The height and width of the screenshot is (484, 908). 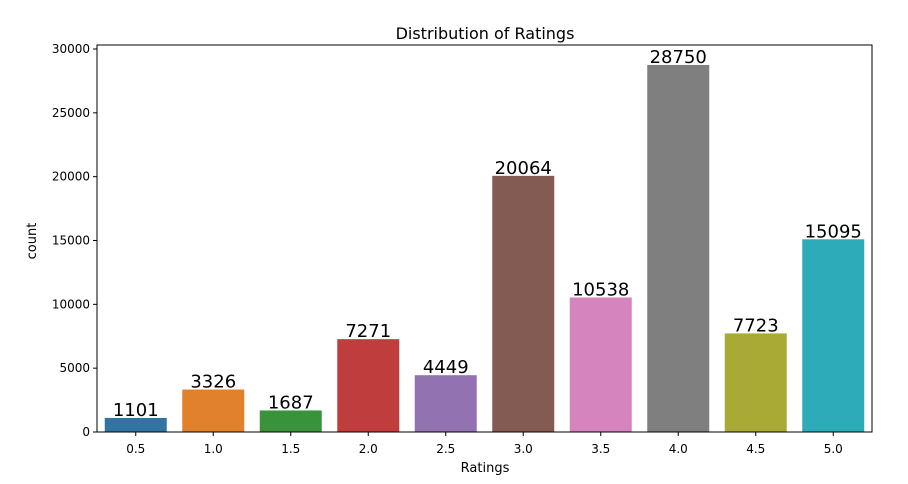 I want to click on data-label-1.0: 3326, so click(x=213, y=382).